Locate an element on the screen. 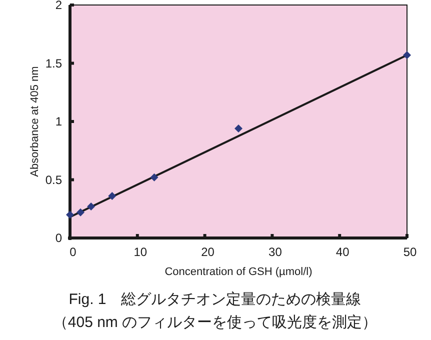 This screenshot has width=431, height=340. x-tick-label: 20 is located at coordinates (208, 252).